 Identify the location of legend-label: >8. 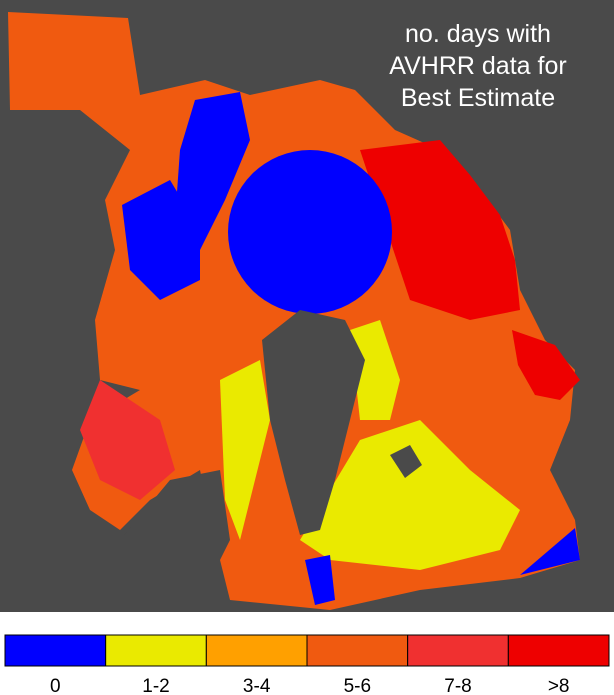
(559, 685).